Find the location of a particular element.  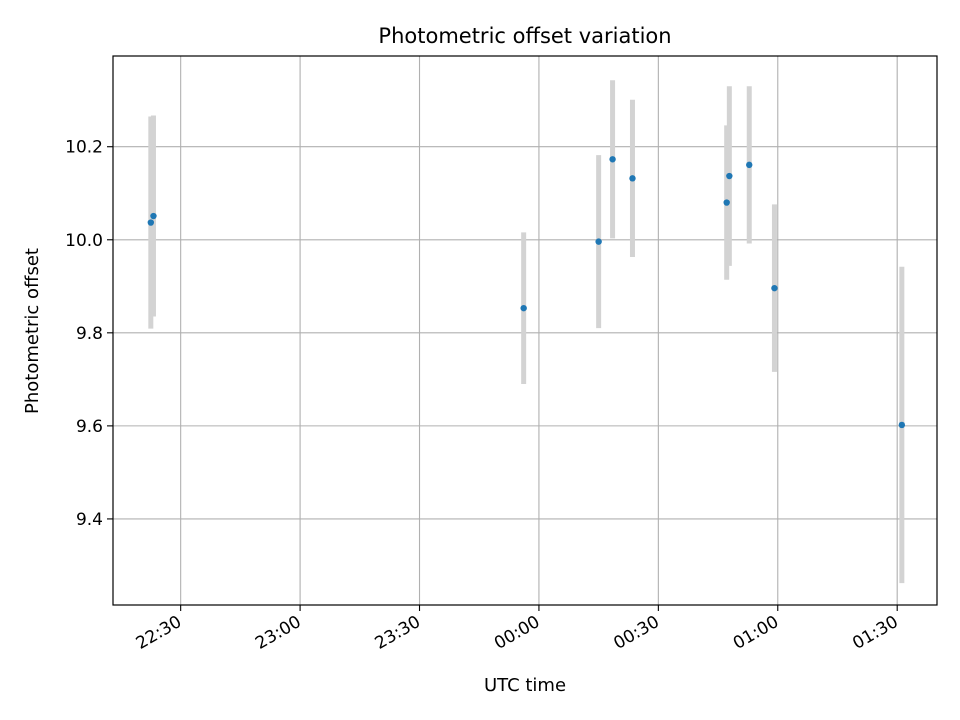

y-axis-ticks: 9.4 9.6 9.8 10.0 10.2 is located at coordinates (89, 334).